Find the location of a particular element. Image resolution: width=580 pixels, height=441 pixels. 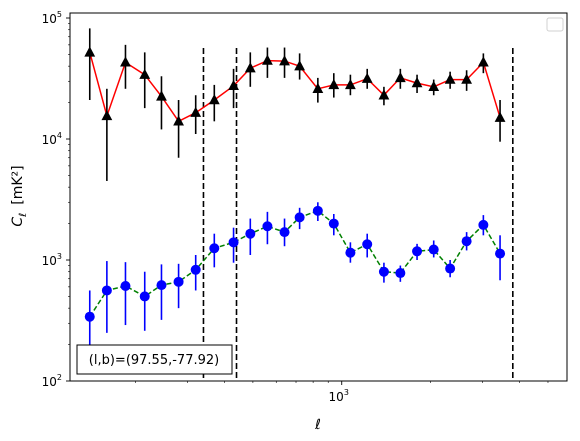

annotation-text: (l,b)=(97.55,-77.92) is located at coordinates (154, 360).